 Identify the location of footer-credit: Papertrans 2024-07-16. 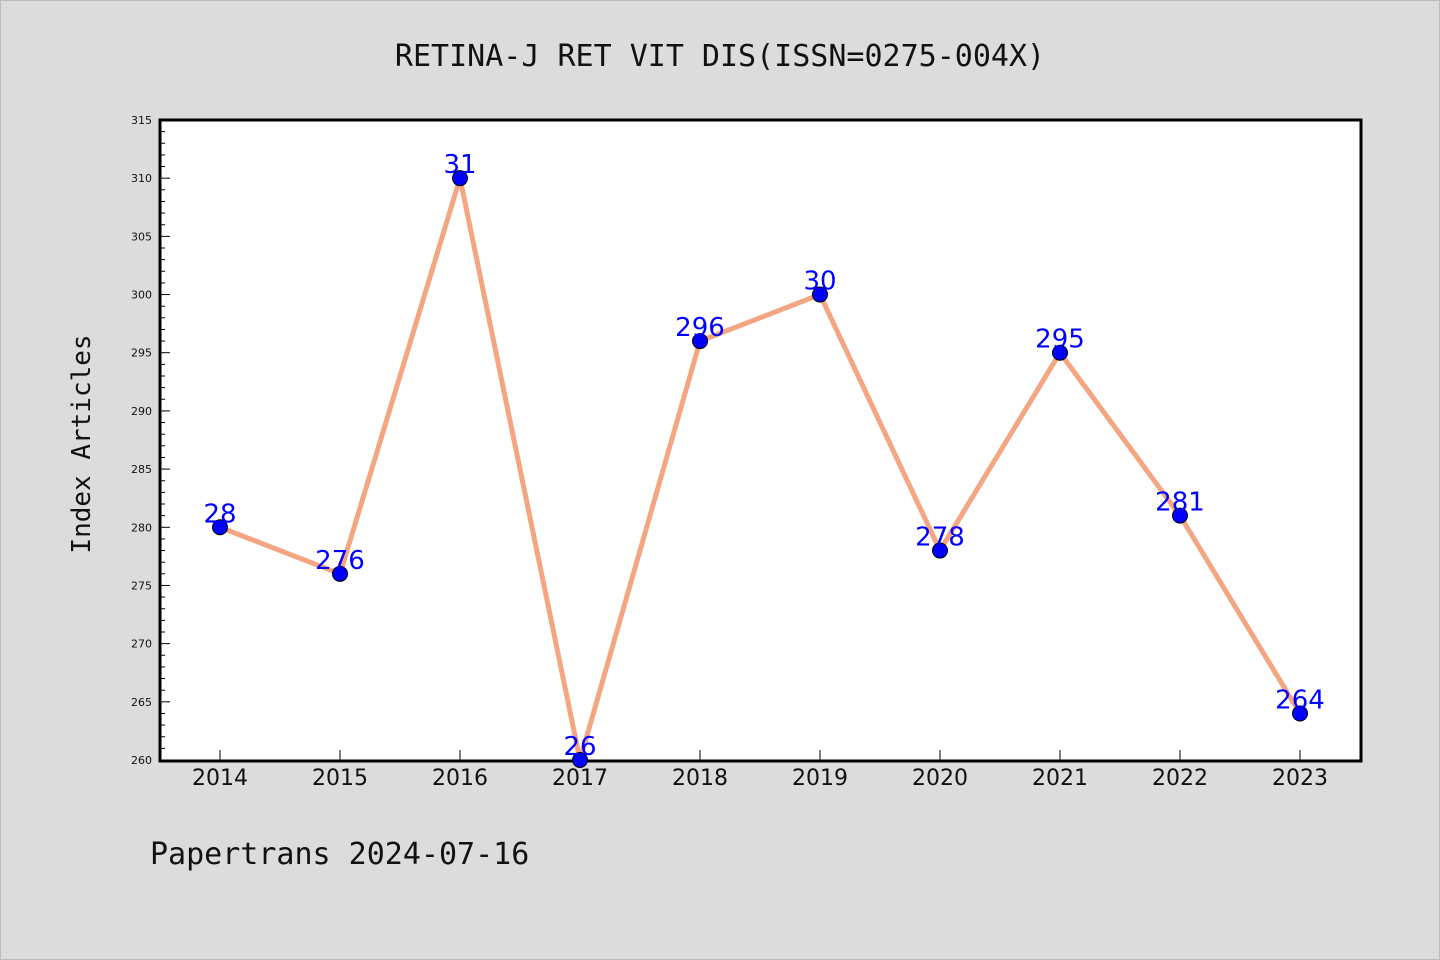
(339, 854).